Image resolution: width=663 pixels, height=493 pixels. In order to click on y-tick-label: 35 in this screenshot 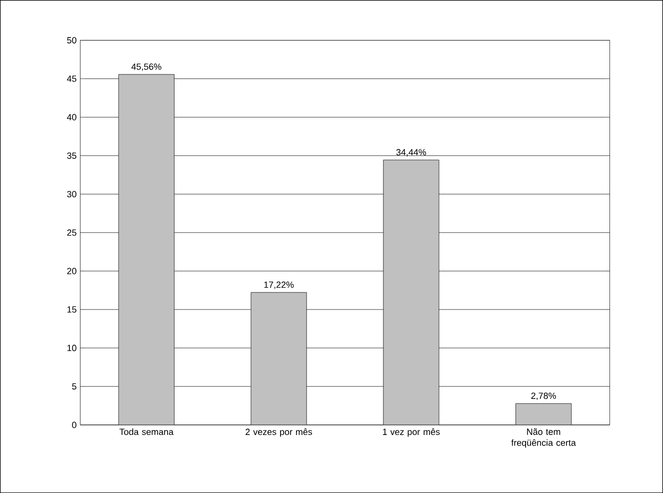, I will do `click(71, 155)`.